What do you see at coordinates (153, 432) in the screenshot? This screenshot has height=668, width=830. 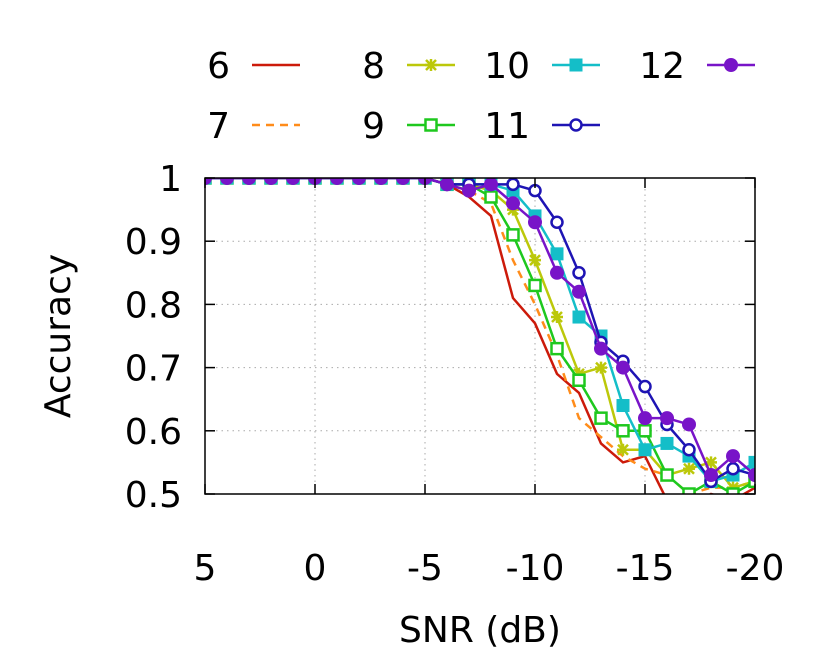 I see `y-tick-label: 0.6` at bounding box center [153, 432].